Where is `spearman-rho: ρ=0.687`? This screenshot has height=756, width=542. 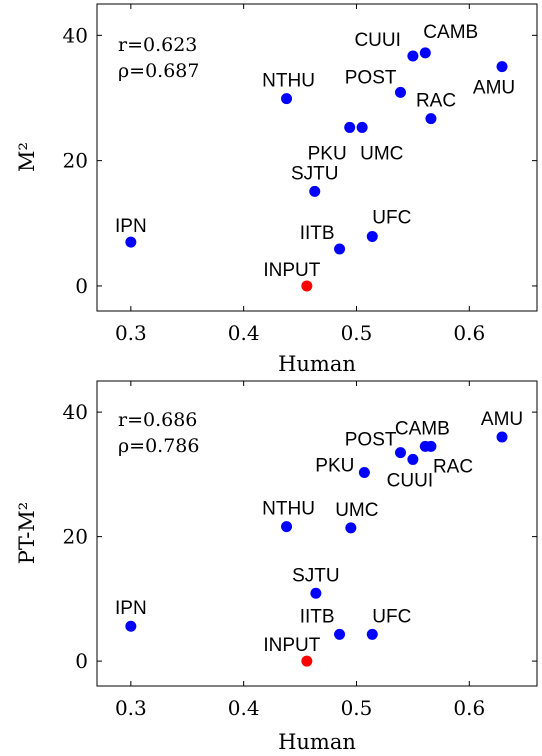
spearman-rho: ρ=0.687 is located at coordinates (158, 71).